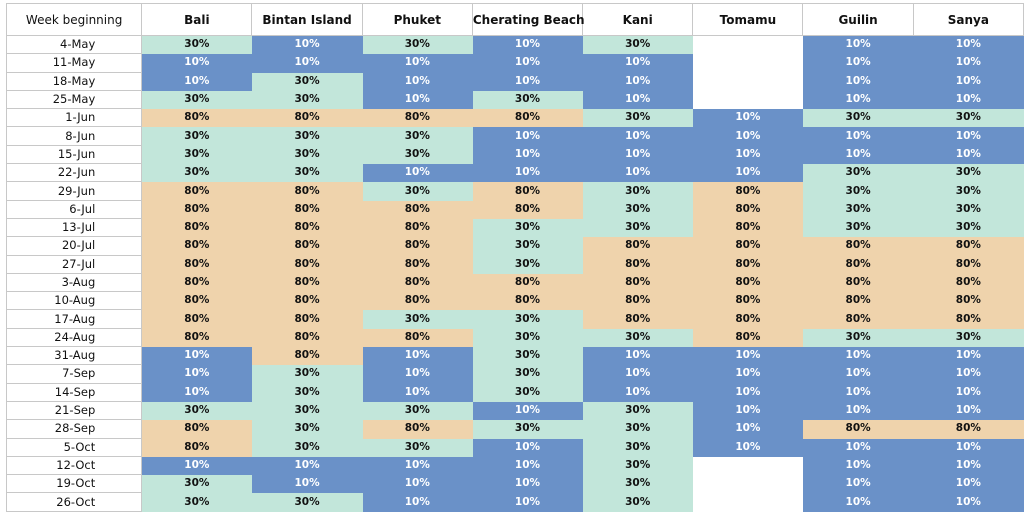 The width and height of the screenshot is (1024, 524). What do you see at coordinates (74, 173) in the screenshot?
I see `week-cell: 22-Jun` at bounding box center [74, 173].